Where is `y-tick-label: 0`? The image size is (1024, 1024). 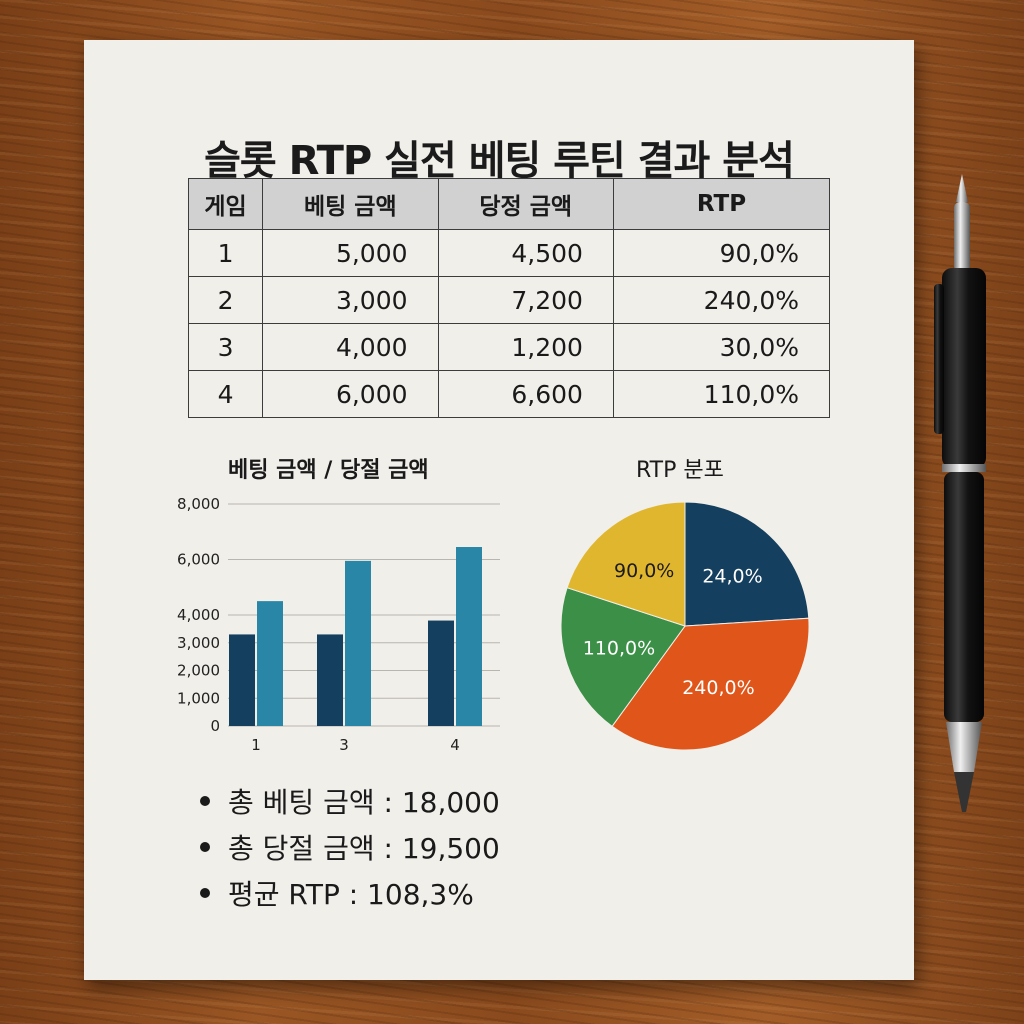
y-tick-label: 0 is located at coordinates (215, 726).